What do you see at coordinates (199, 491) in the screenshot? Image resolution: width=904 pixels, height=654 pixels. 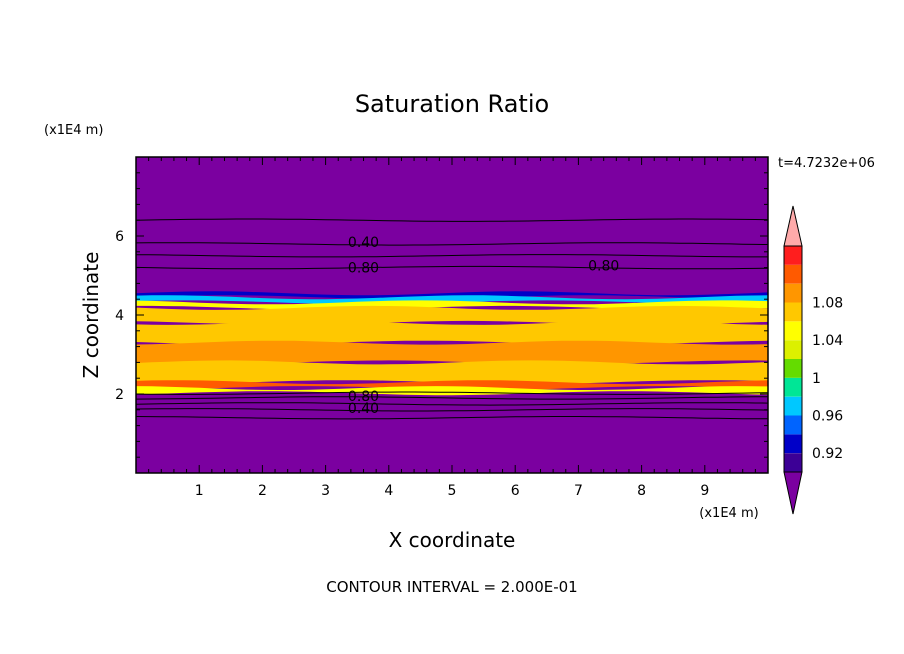 I see `x-tick-label: 1` at bounding box center [199, 491].